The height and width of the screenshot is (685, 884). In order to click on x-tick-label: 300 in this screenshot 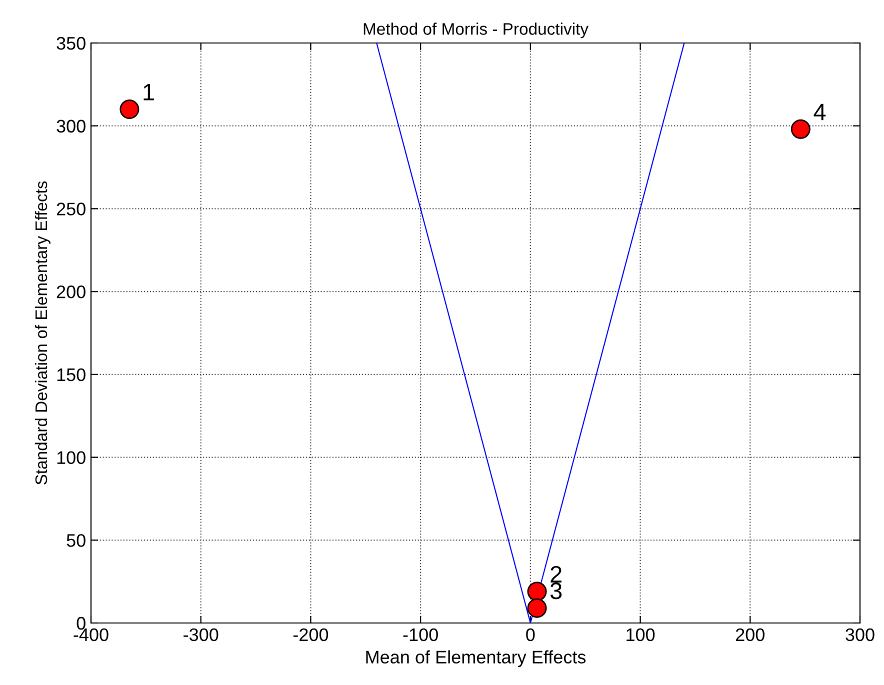, I will do `click(860, 635)`.